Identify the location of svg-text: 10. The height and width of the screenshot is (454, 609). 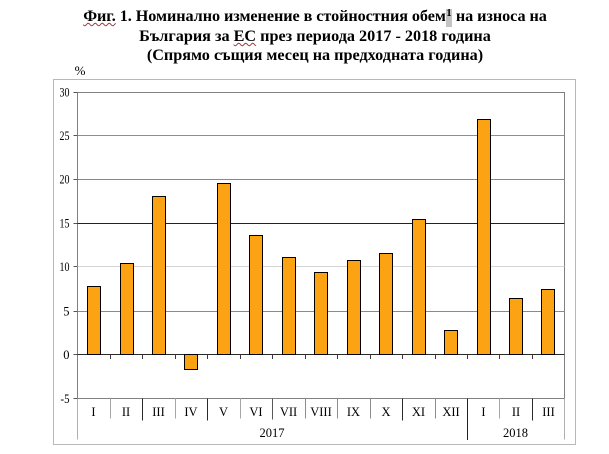
(65, 267).